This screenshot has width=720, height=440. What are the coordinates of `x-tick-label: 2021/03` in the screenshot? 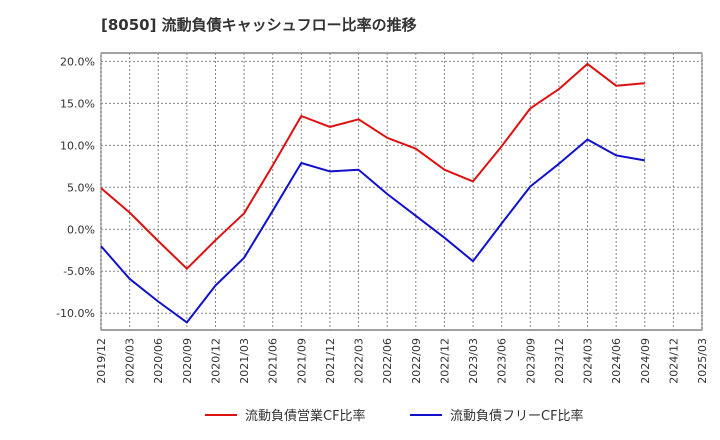 It's located at (244, 361).